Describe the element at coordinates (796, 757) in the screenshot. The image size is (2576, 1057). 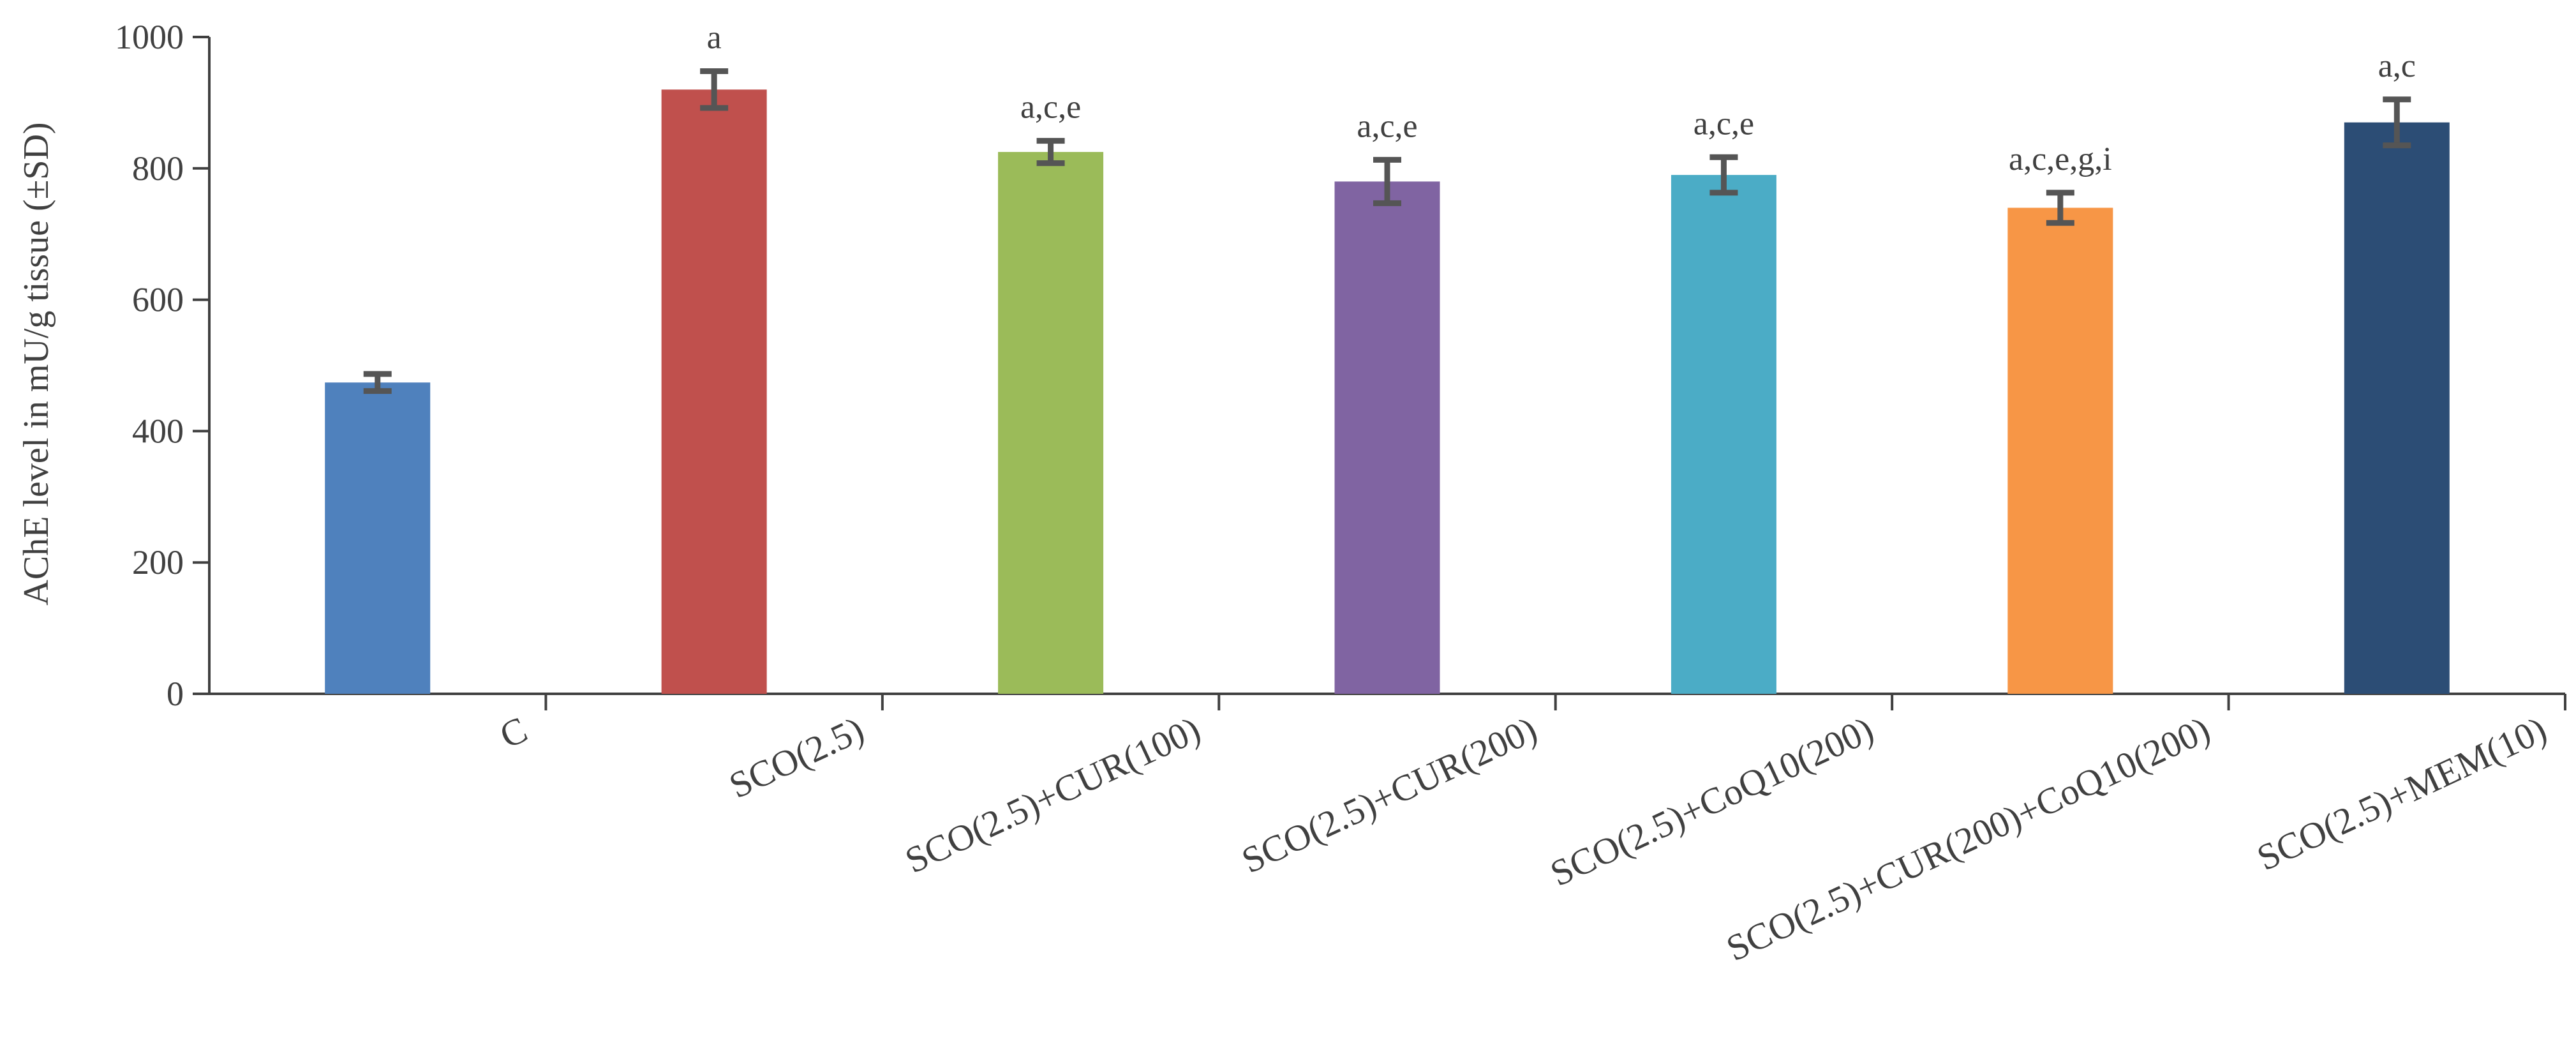
I see `x-tick-label: SCO(2.5)` at that location.